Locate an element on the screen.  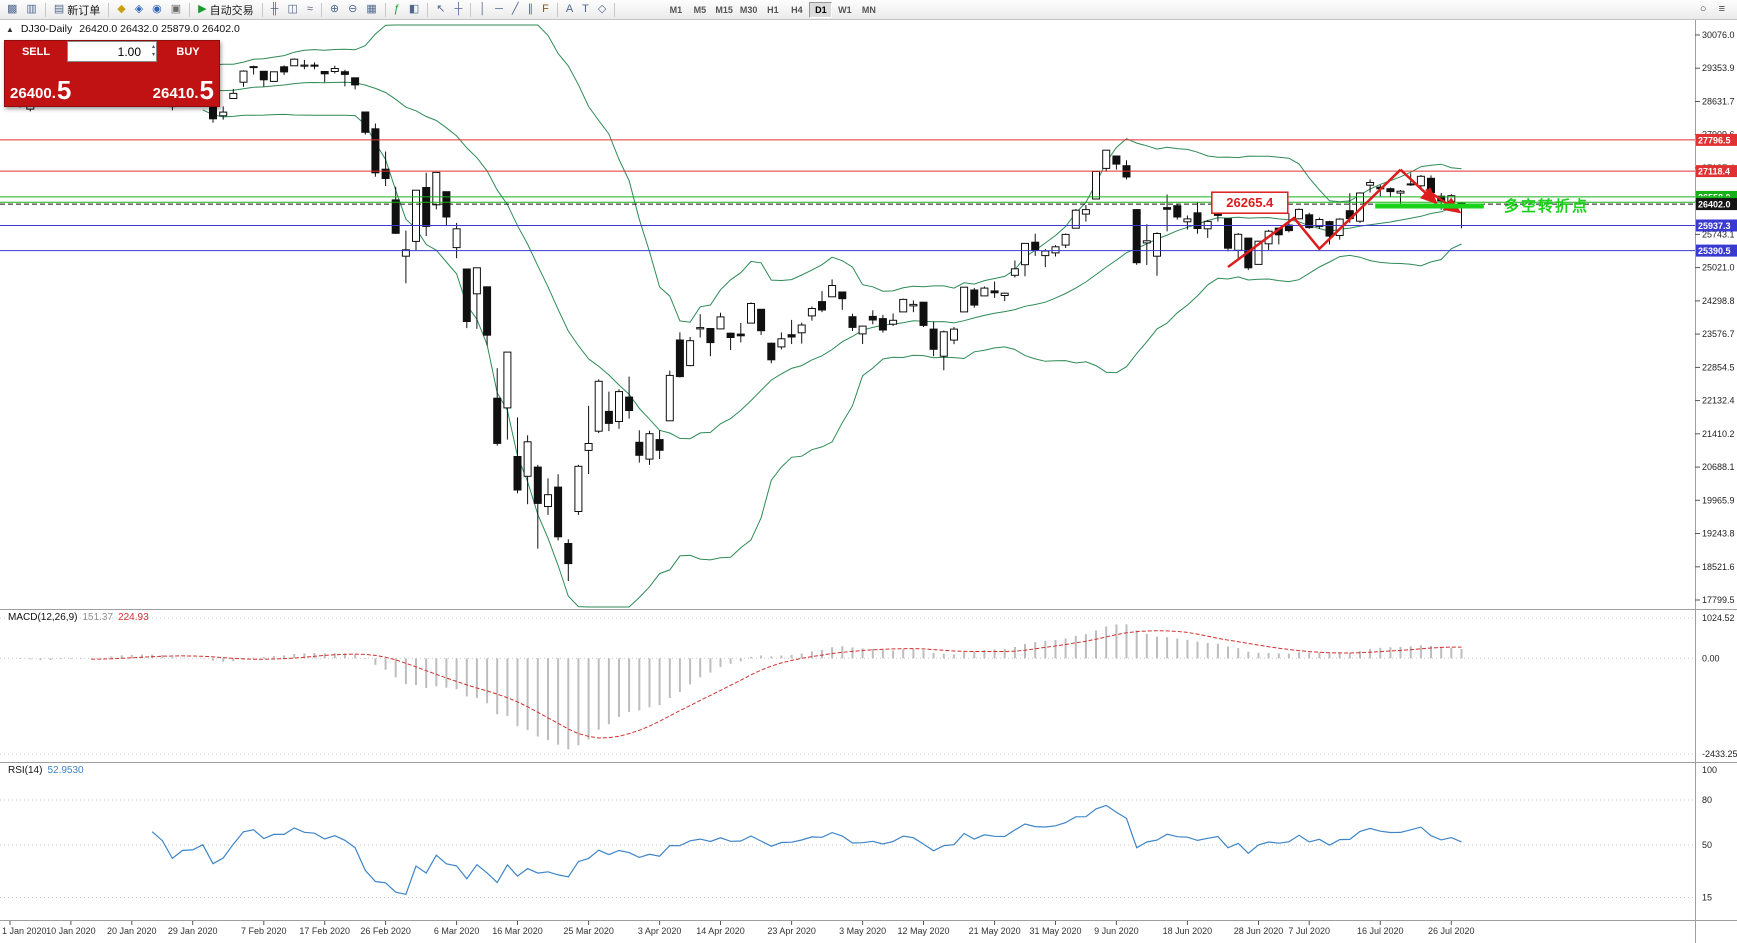
svg-text: 26 Feb 2020 is located at coordinates (385, 931).